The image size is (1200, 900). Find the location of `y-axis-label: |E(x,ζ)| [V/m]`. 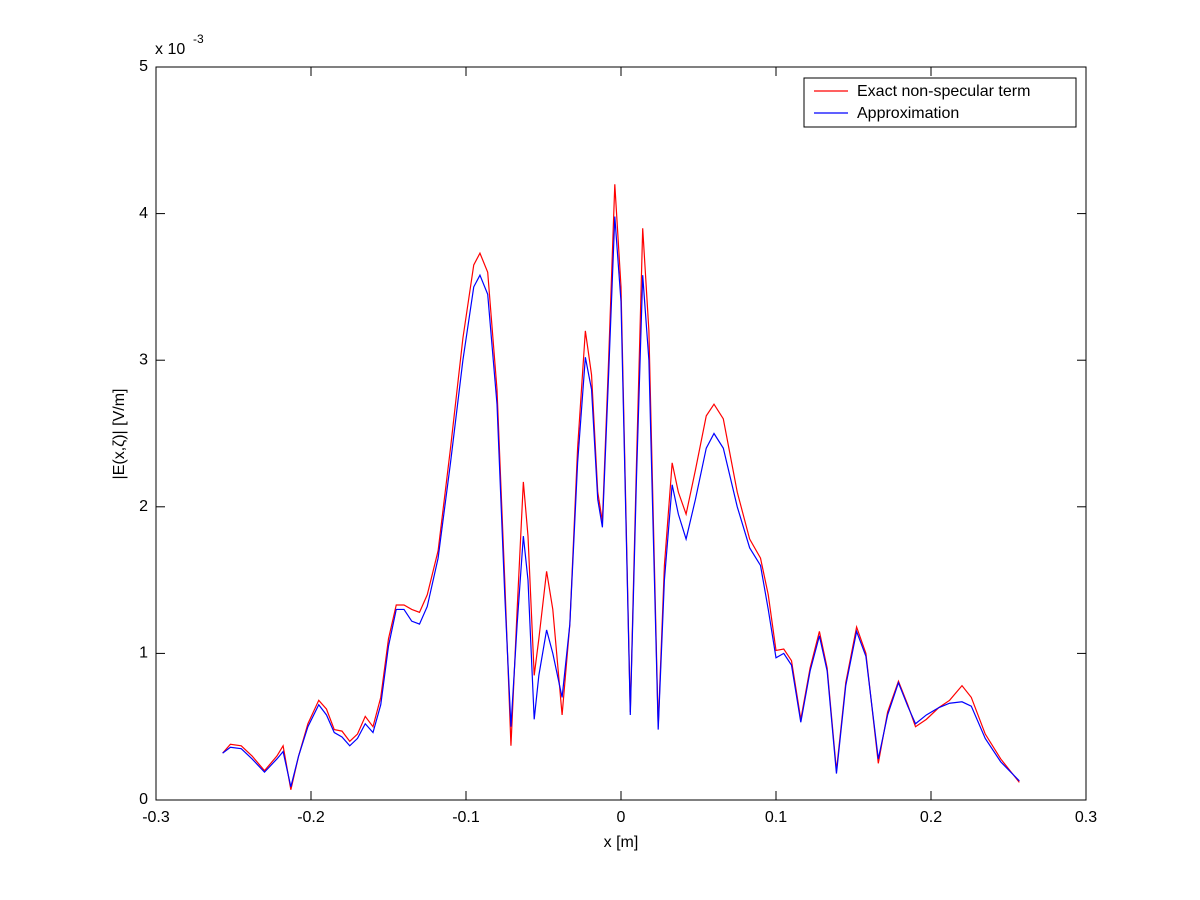

y-axis-label: |E(x,ζ)| [V/m] is located at coordinates (119, 434).